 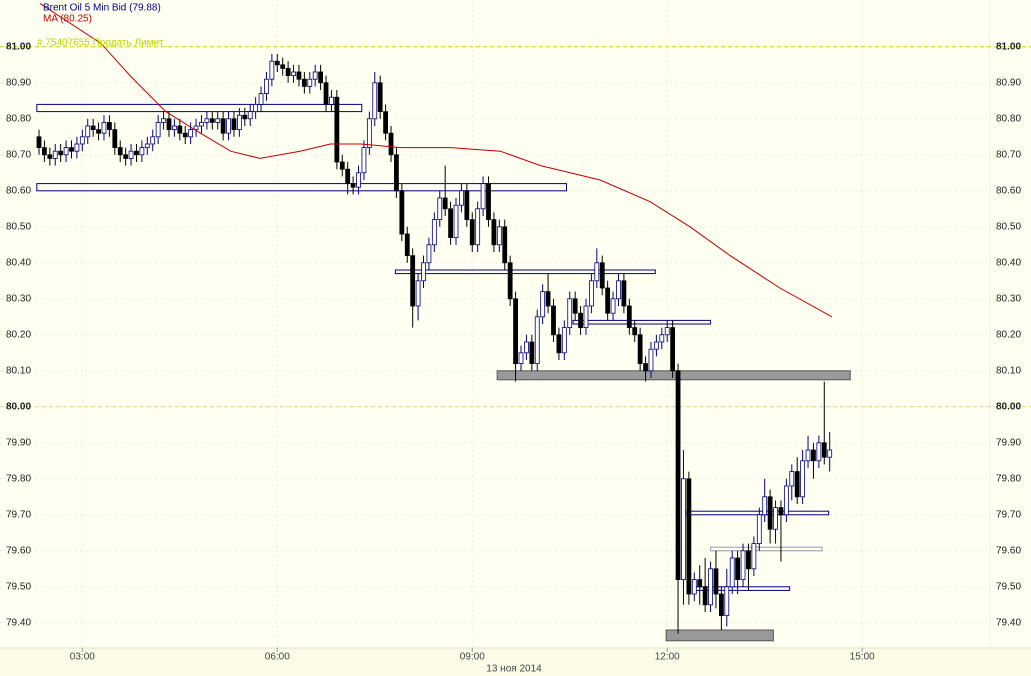 What do you see at coordinates (1008, 442) in the screenshot?
I see `y-tick-label: 79.90` at bounding box center [1008, 442].